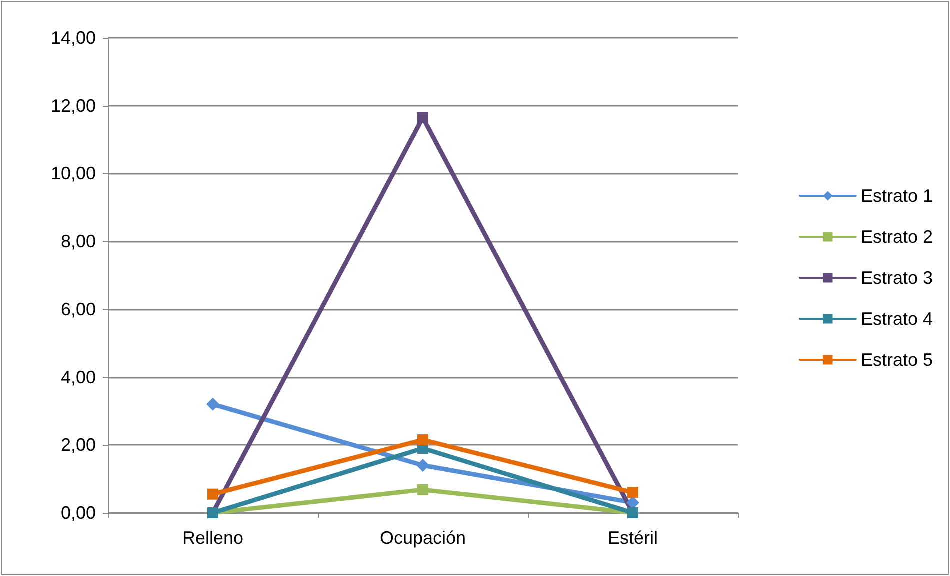 Image resolution: width=950 pixels, height=576 pixels. What do you see at coordinates (78, 242) in the screenshot?
I see `y-tick-label: 8,00` at bounding box center [78, 242].